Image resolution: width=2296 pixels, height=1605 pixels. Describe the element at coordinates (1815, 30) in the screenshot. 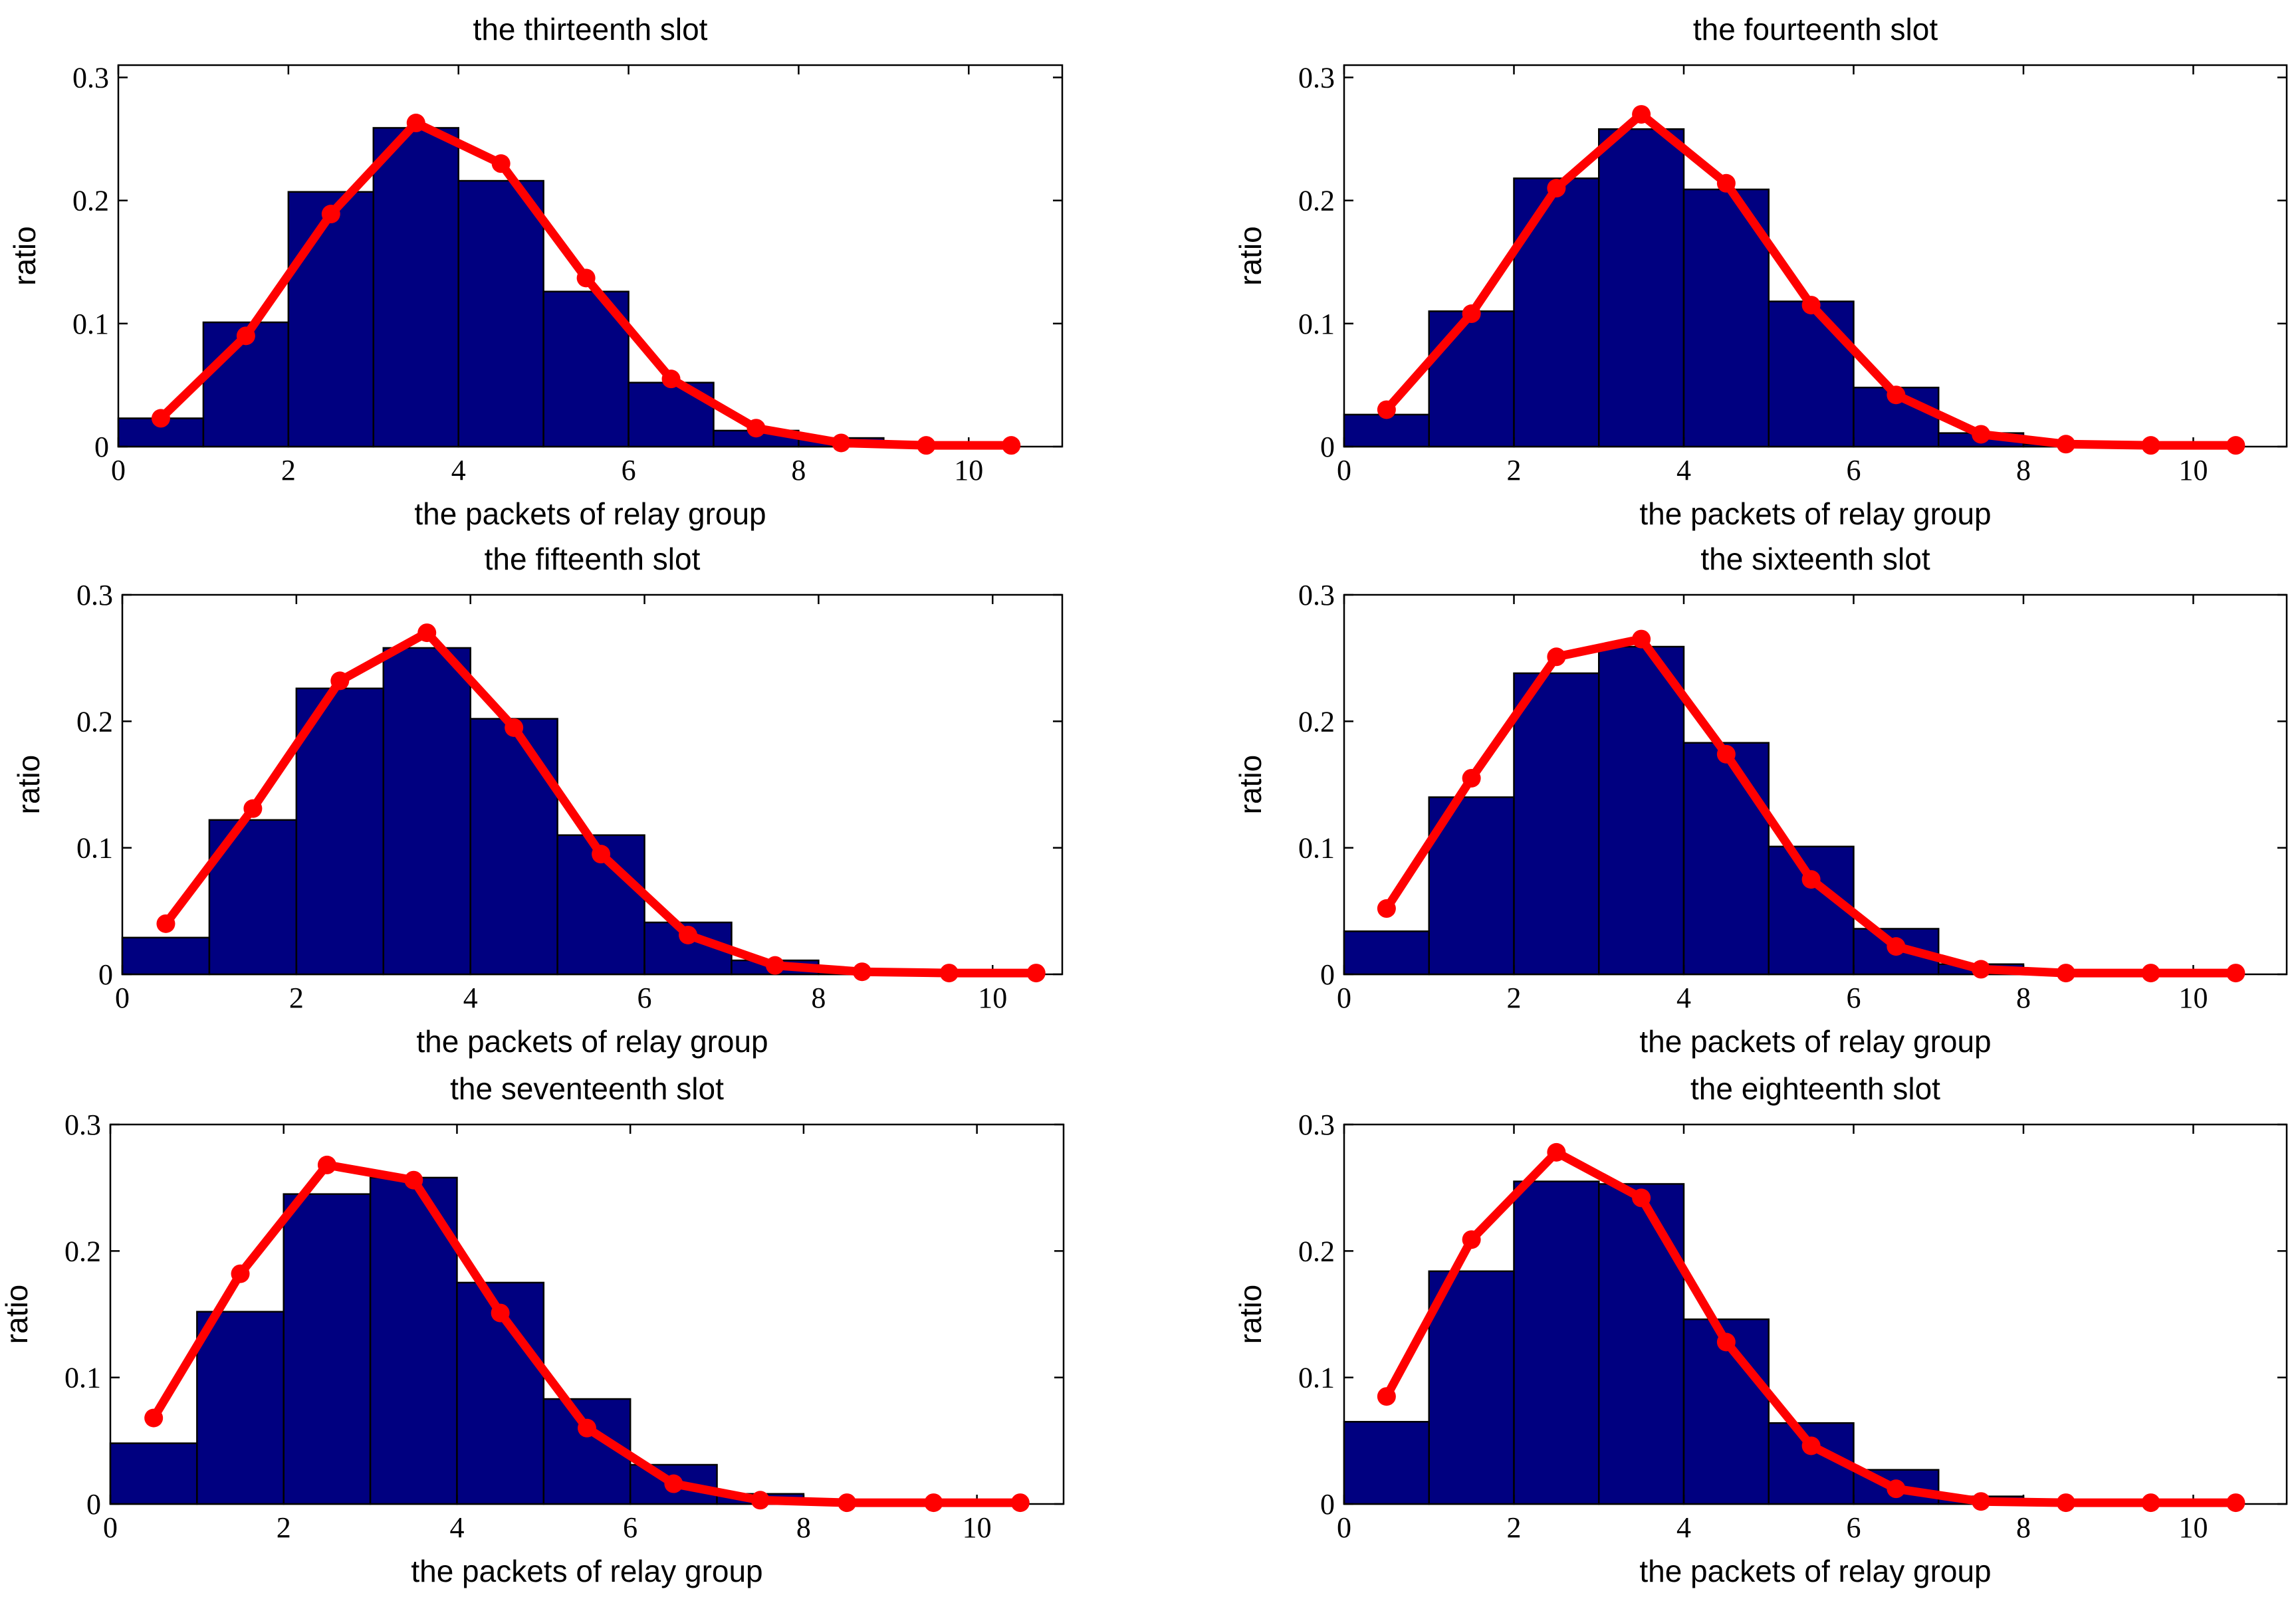

I see `chart-title: the fourteenth slot` at that location.